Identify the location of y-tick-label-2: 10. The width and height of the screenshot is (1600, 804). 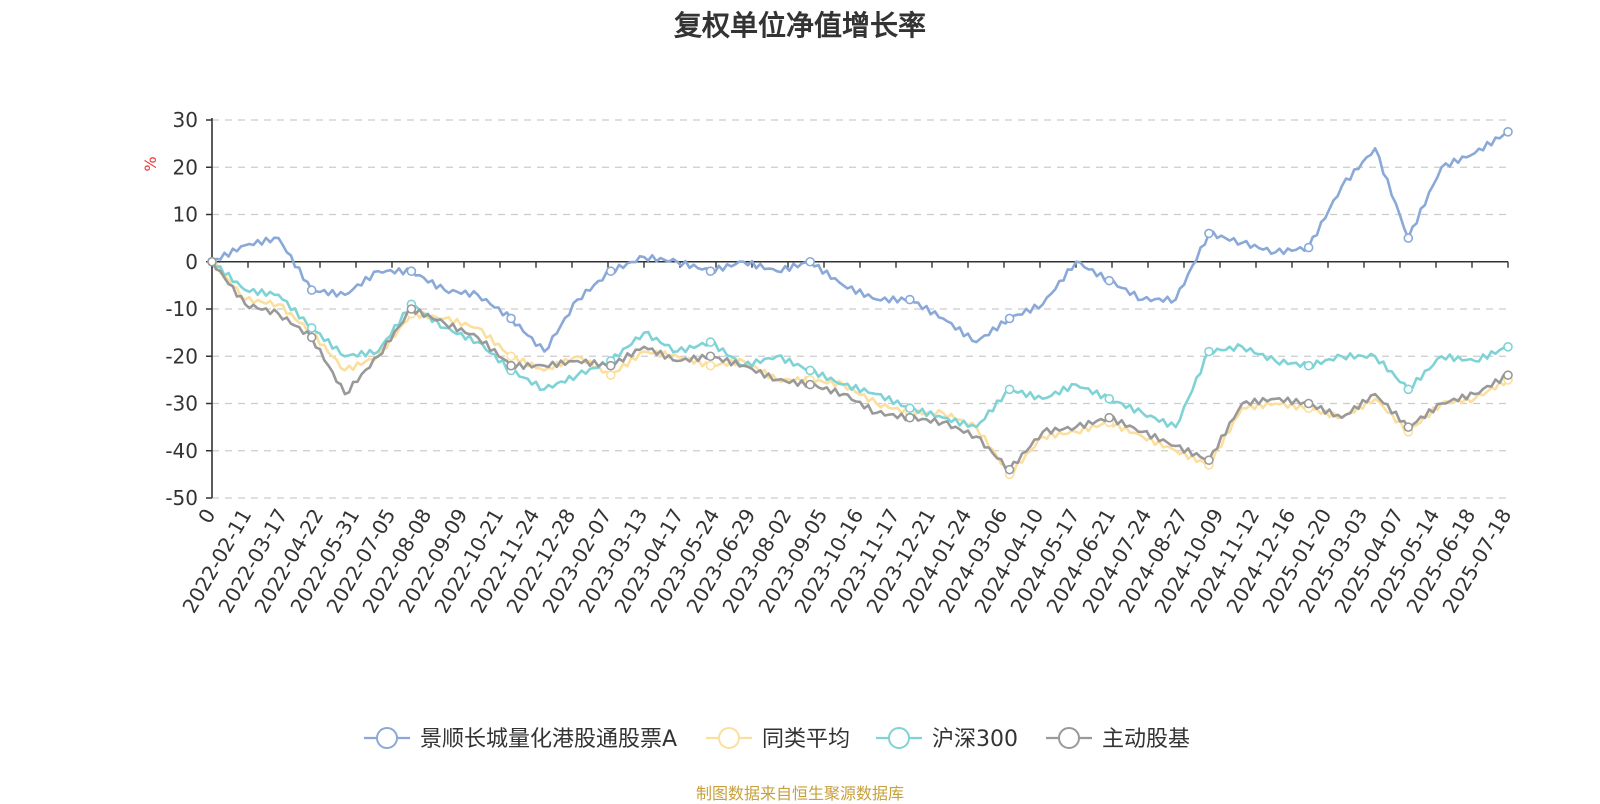
(185, 215).